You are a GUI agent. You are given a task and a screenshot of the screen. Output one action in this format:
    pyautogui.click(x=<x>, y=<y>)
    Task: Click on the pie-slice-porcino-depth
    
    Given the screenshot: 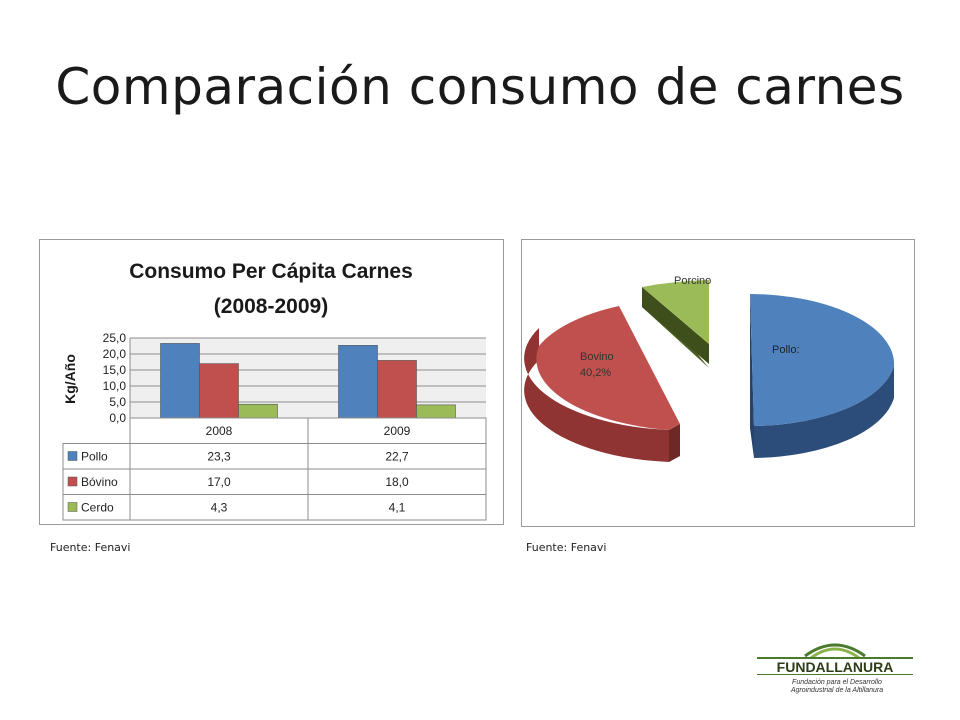 What is the action you would take?
    pyautogui.click(x=675, y=325)
    